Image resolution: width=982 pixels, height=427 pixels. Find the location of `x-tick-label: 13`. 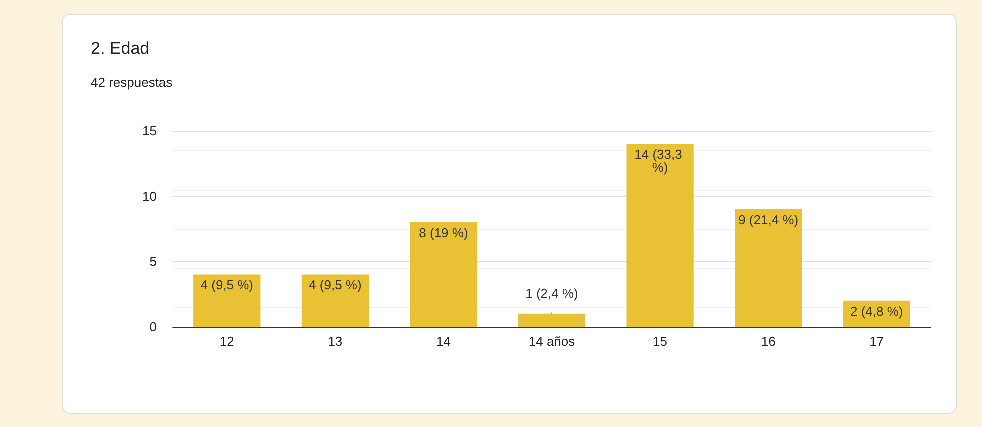

x-tick-label: 13 is located at coordinates (335, 341).